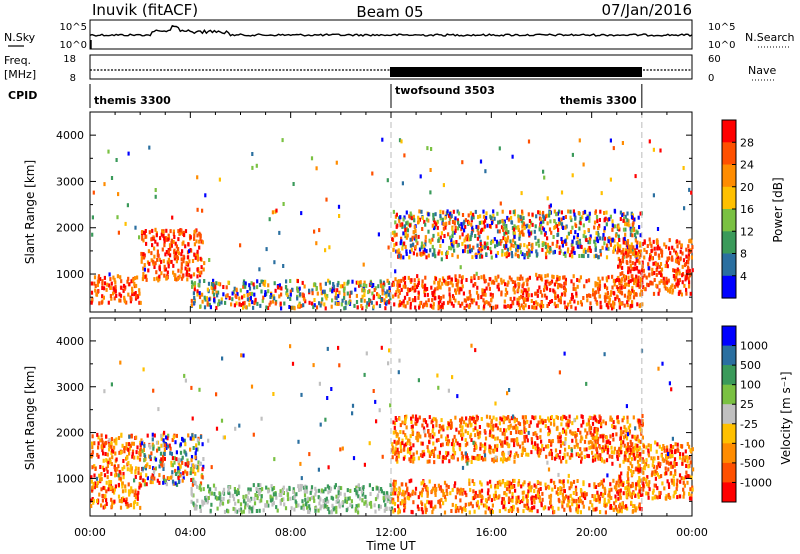 The width and height of the screenshot is (800, 554). Describe the element at coordinates (729, 220) in the screenshot. I see `colorbar-swatch` at that location.